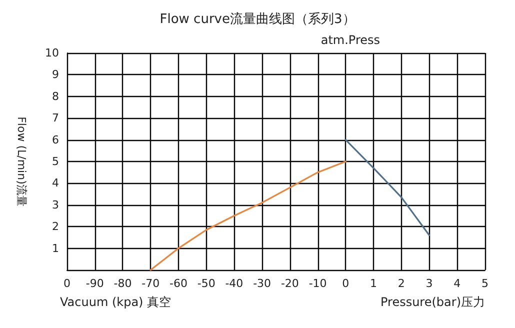 The width and height of the screenshot is (515, 328). Describe the element at coordinates (350, 40) in the screenshot. I see `text: atm.Press` at that location.